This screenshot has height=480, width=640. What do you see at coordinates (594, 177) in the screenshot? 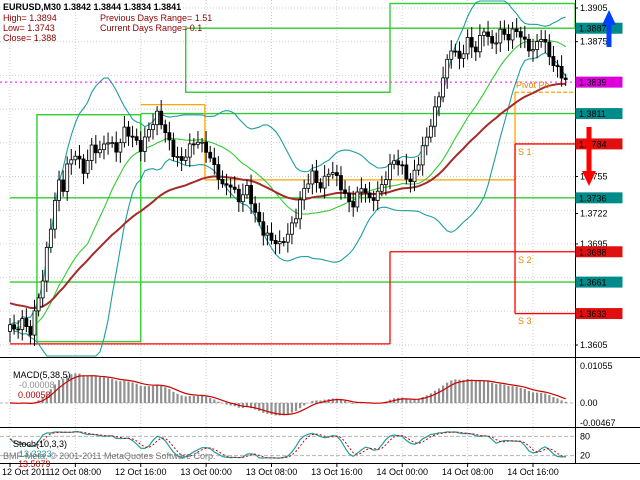
I see `price-tick-label: 1.3755` at bounding box center [594, 177].